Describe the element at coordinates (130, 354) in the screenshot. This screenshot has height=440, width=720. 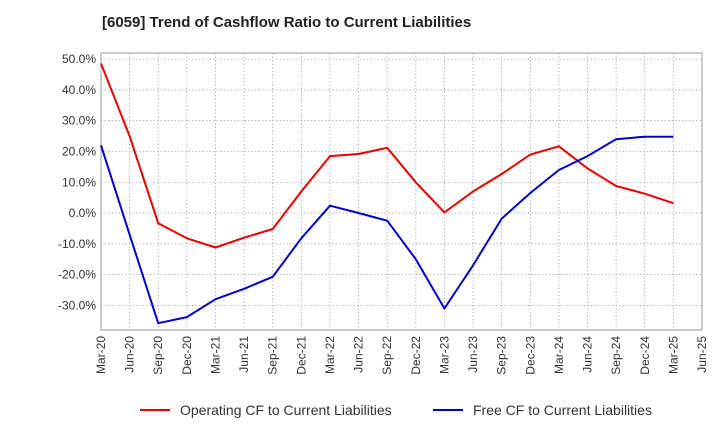
I see `x-tick-label: Jun-20` at that location.